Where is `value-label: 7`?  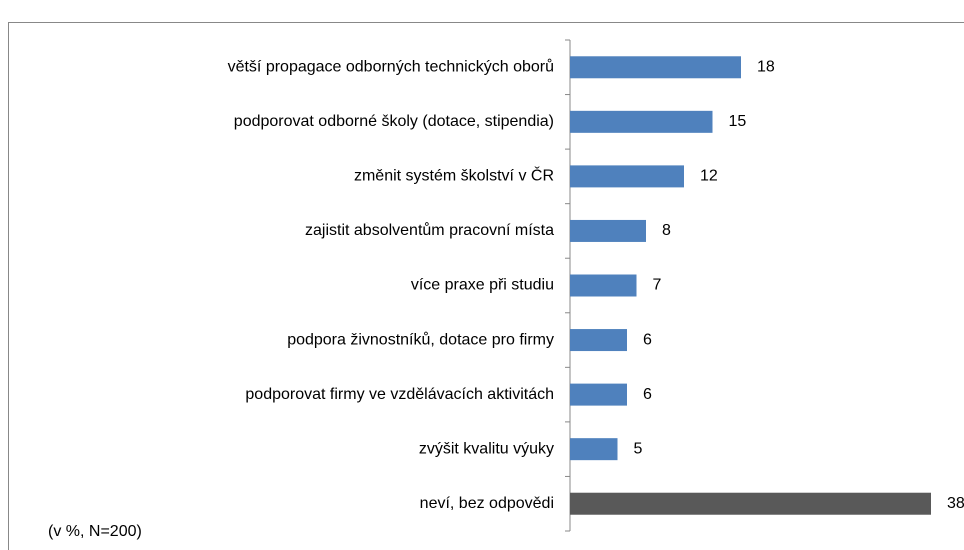
value-label: 7 is located at coordinates (657, 285).